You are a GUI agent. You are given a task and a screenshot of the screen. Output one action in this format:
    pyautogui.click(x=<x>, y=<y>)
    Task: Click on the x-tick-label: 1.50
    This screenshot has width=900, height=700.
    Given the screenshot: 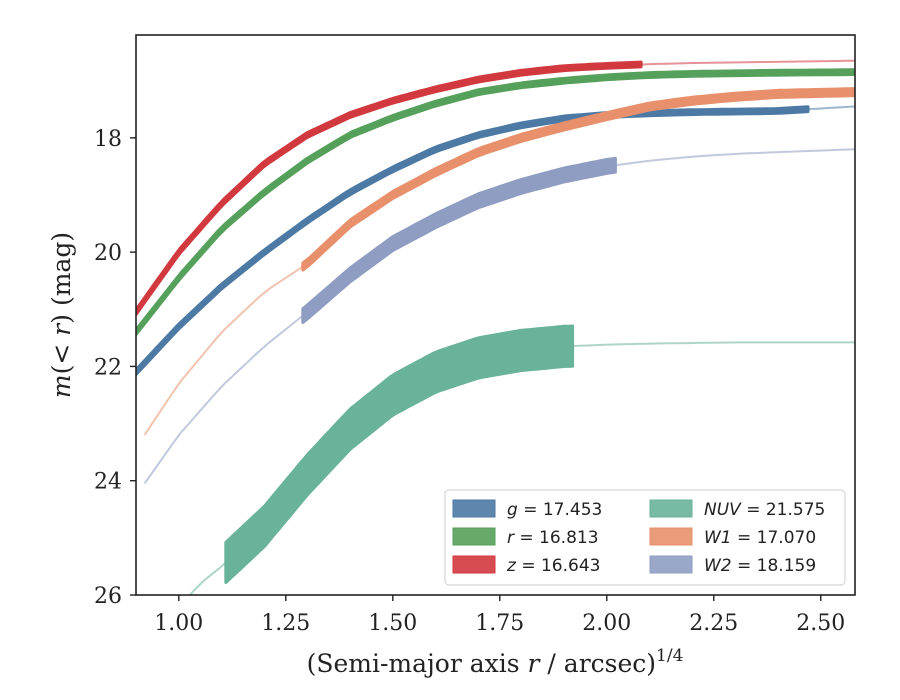 What is the action you would take?
    pyautogui.click(x=392, y=623)
    